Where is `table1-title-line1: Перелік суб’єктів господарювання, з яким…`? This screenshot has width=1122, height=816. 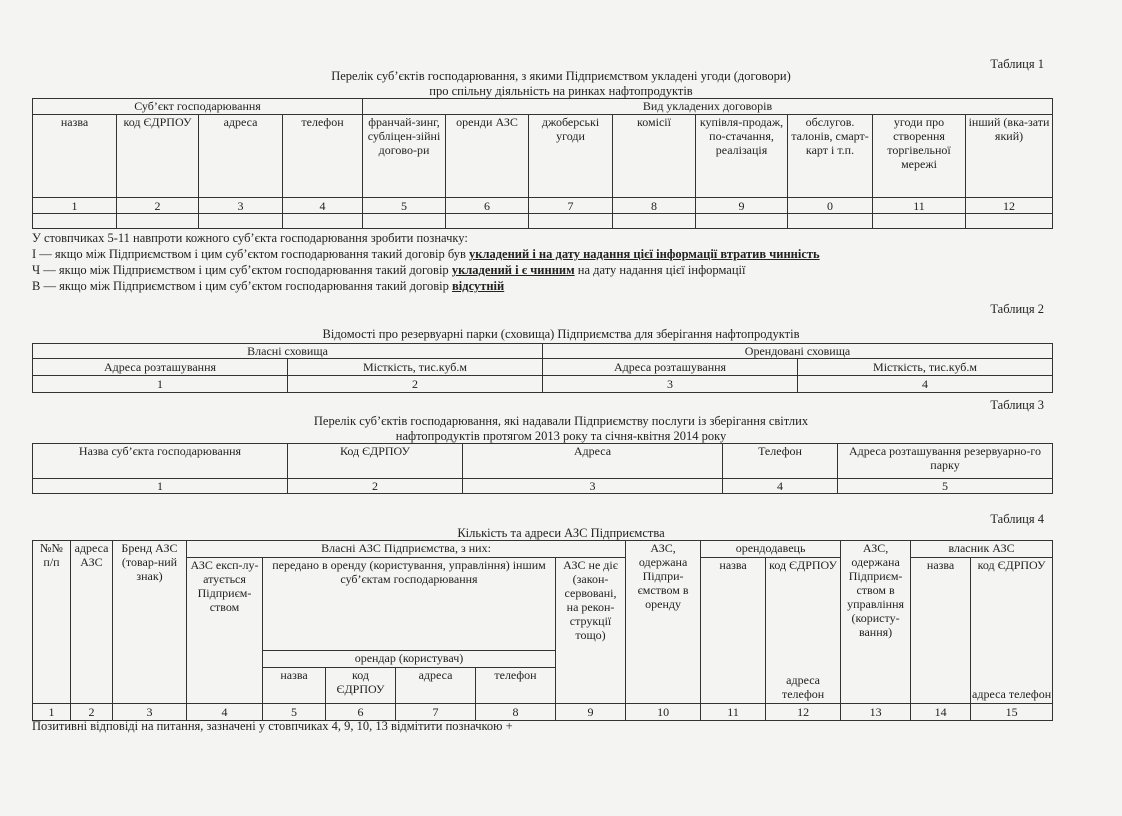
table1-title-line1: Перелік суб’єктів господарювання, з яким… is located at coordinates (561, 76).